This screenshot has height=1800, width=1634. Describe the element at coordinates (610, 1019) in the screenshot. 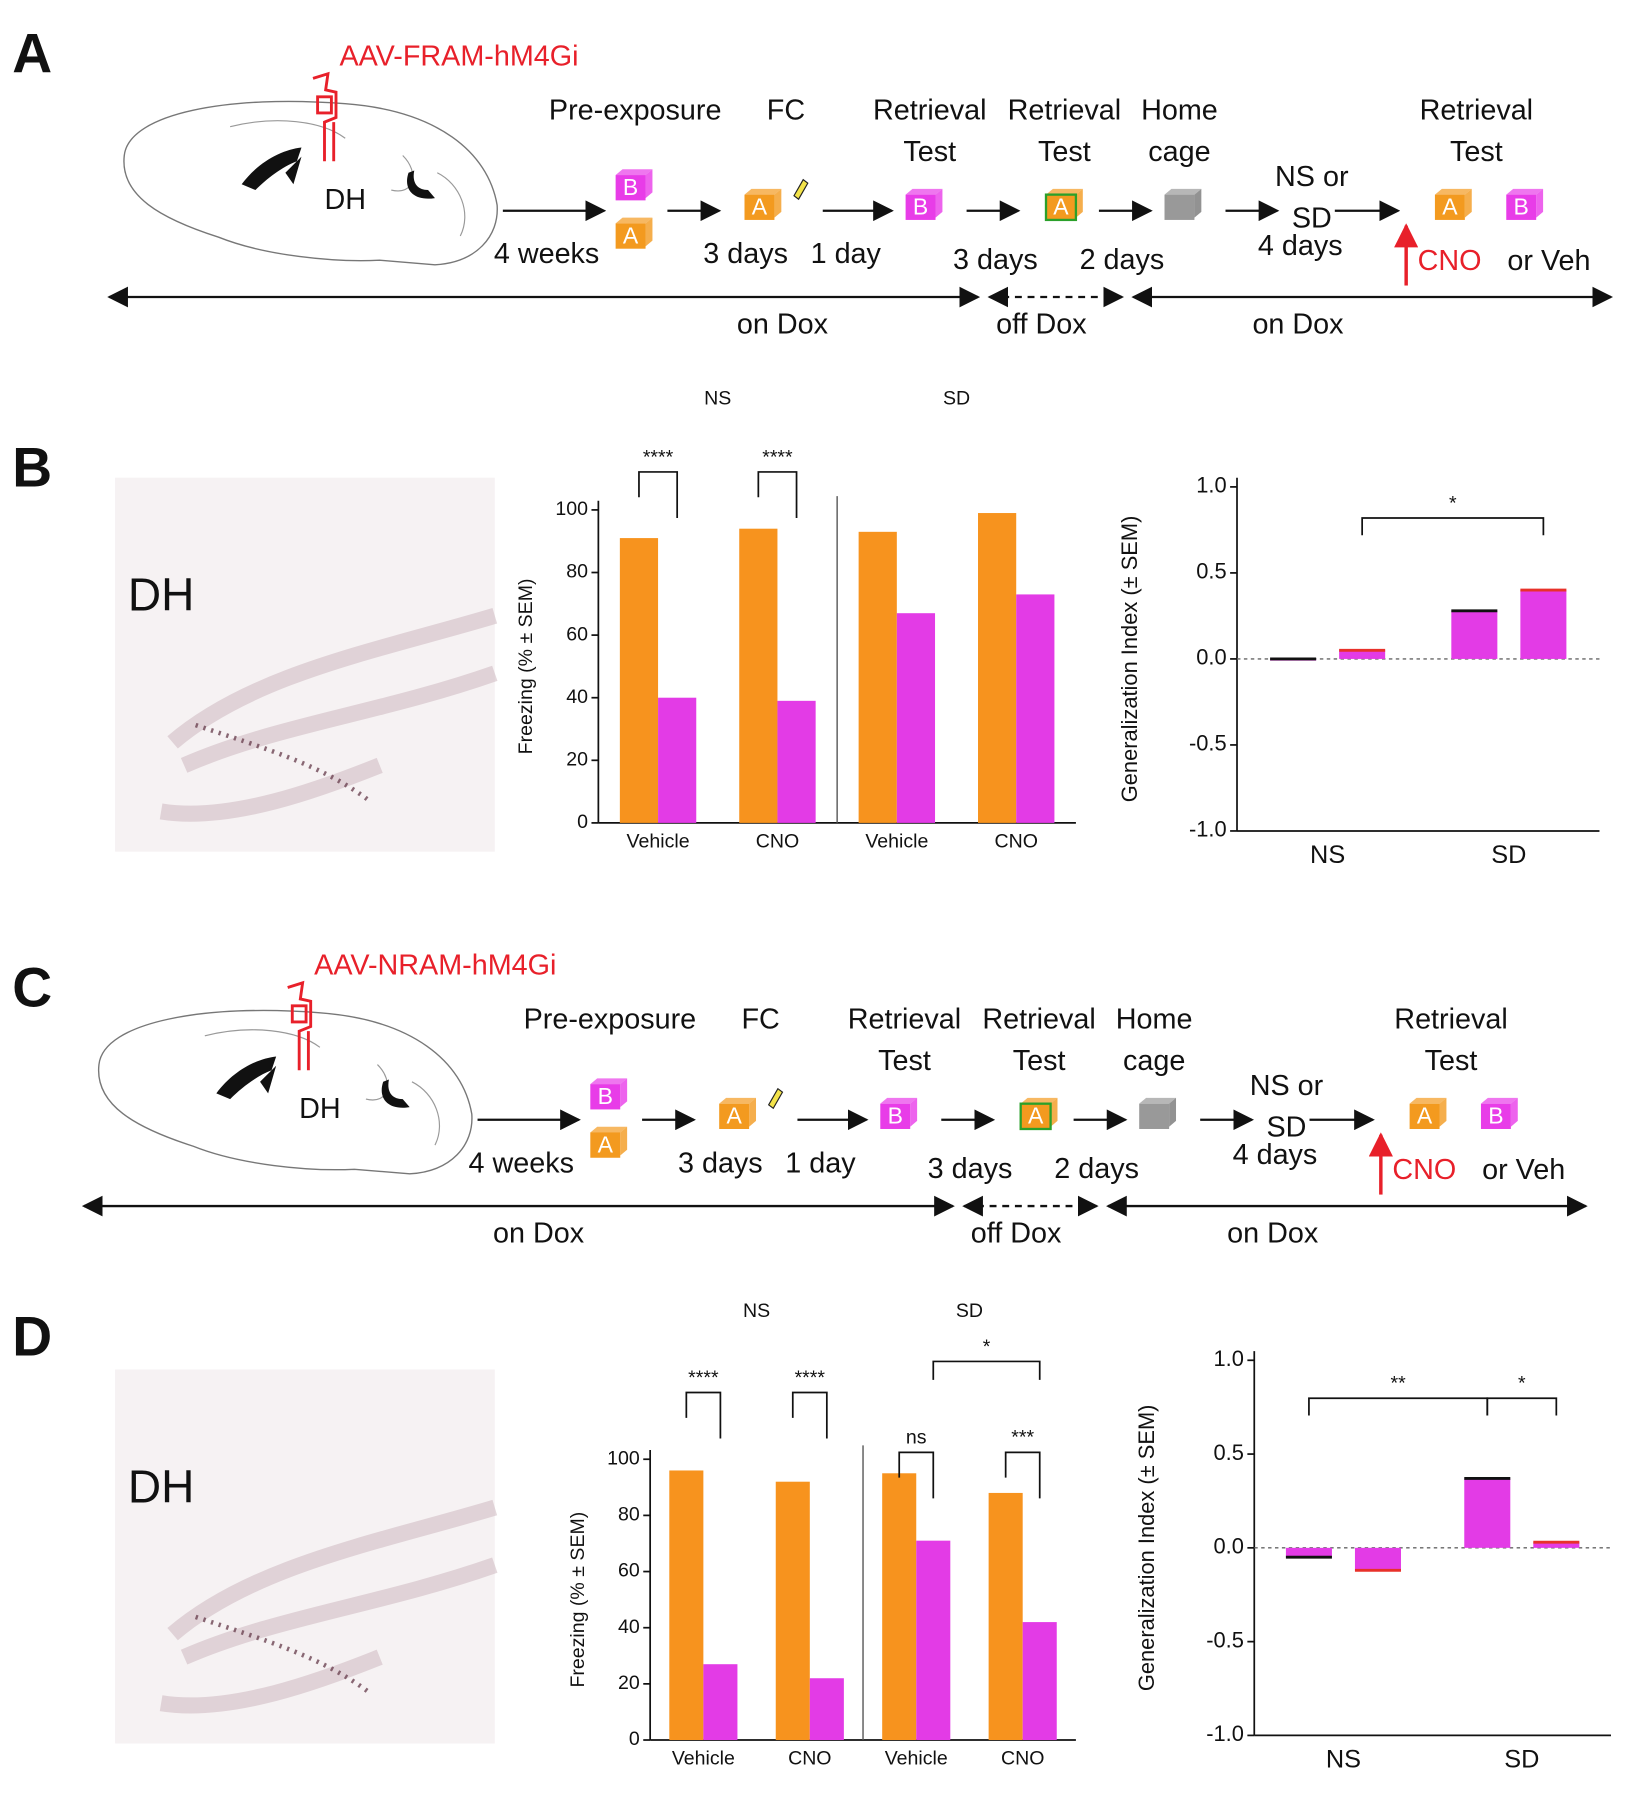

I see `stage-label: Pre-exposure` at that location.